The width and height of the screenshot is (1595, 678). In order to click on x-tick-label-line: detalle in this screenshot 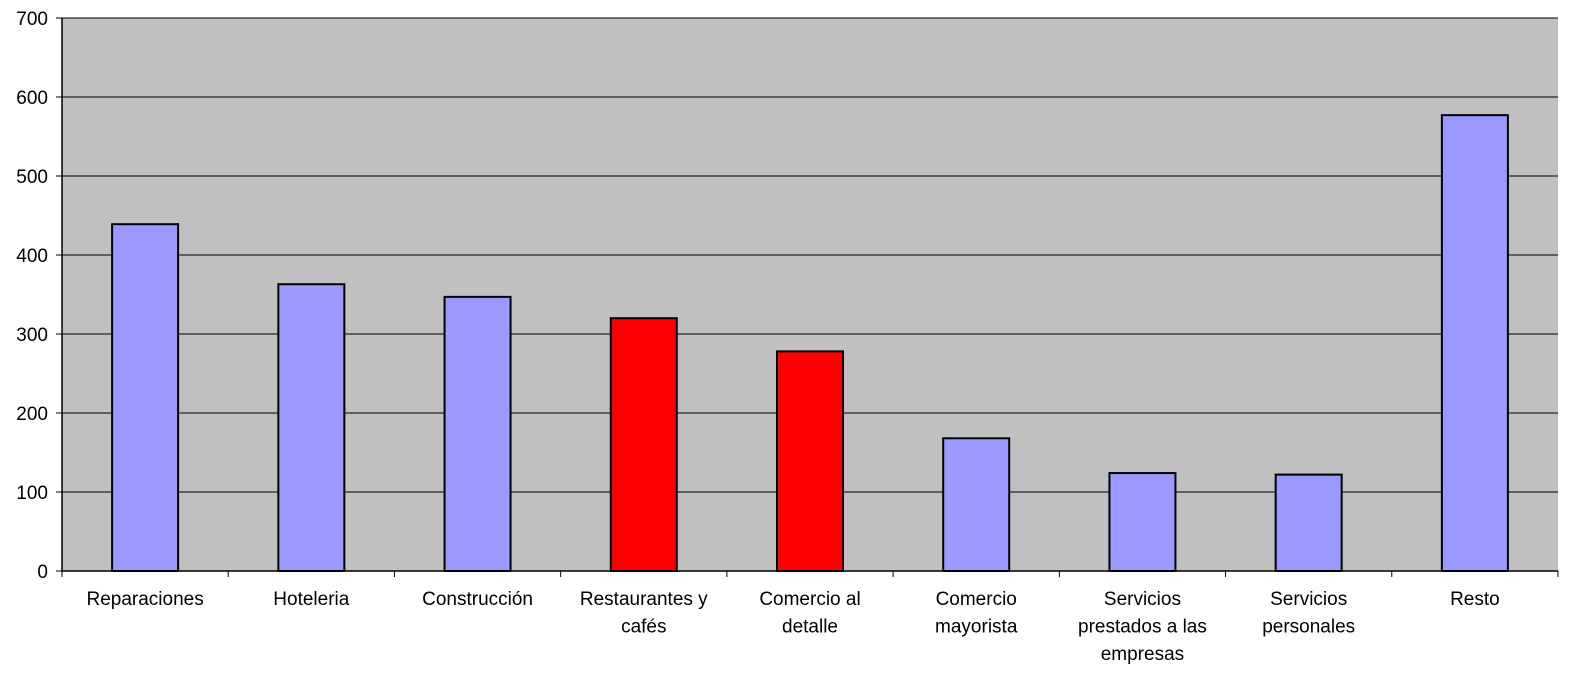, I will do `click(810, 627)`.